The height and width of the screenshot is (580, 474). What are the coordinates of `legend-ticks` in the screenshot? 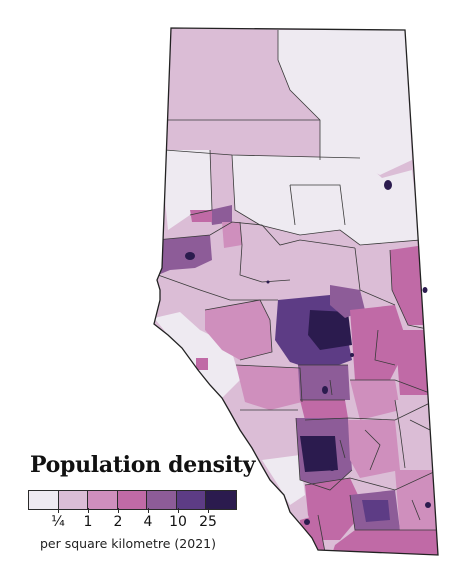 It's located at (134, 512).